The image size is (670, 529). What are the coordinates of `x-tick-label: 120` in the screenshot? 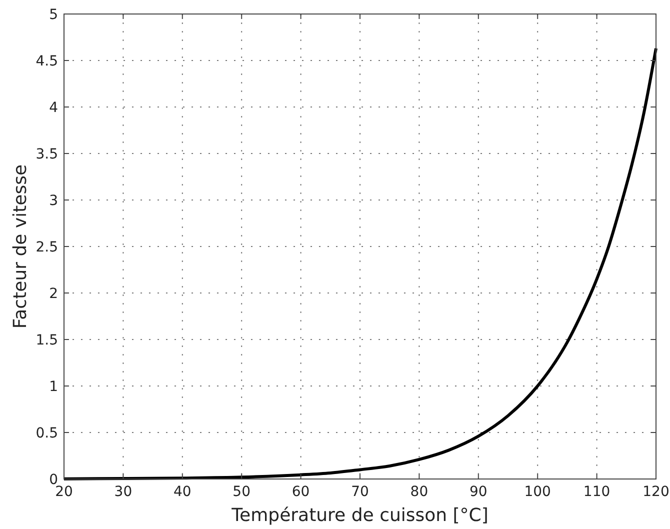 It's located at (656, 492).